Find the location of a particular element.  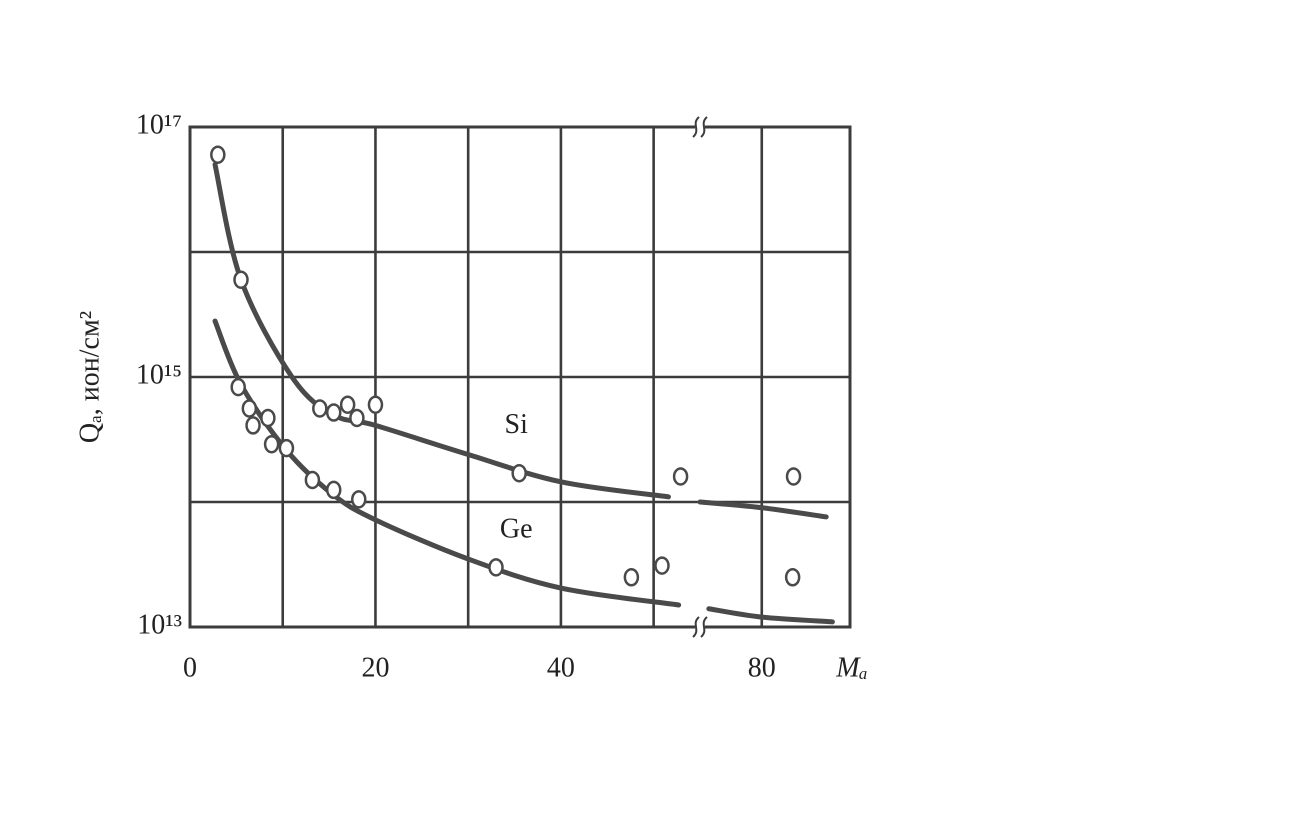

y-tick-label: 10¹³ is located at coordinates (159, 624).